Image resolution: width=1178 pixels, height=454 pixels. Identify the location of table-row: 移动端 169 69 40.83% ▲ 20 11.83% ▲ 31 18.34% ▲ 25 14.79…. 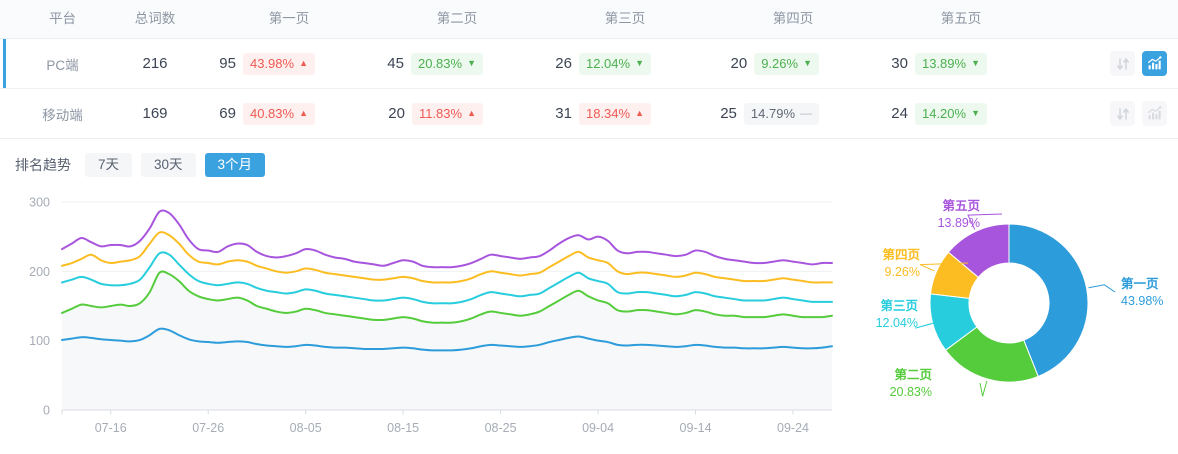
(589, 113).